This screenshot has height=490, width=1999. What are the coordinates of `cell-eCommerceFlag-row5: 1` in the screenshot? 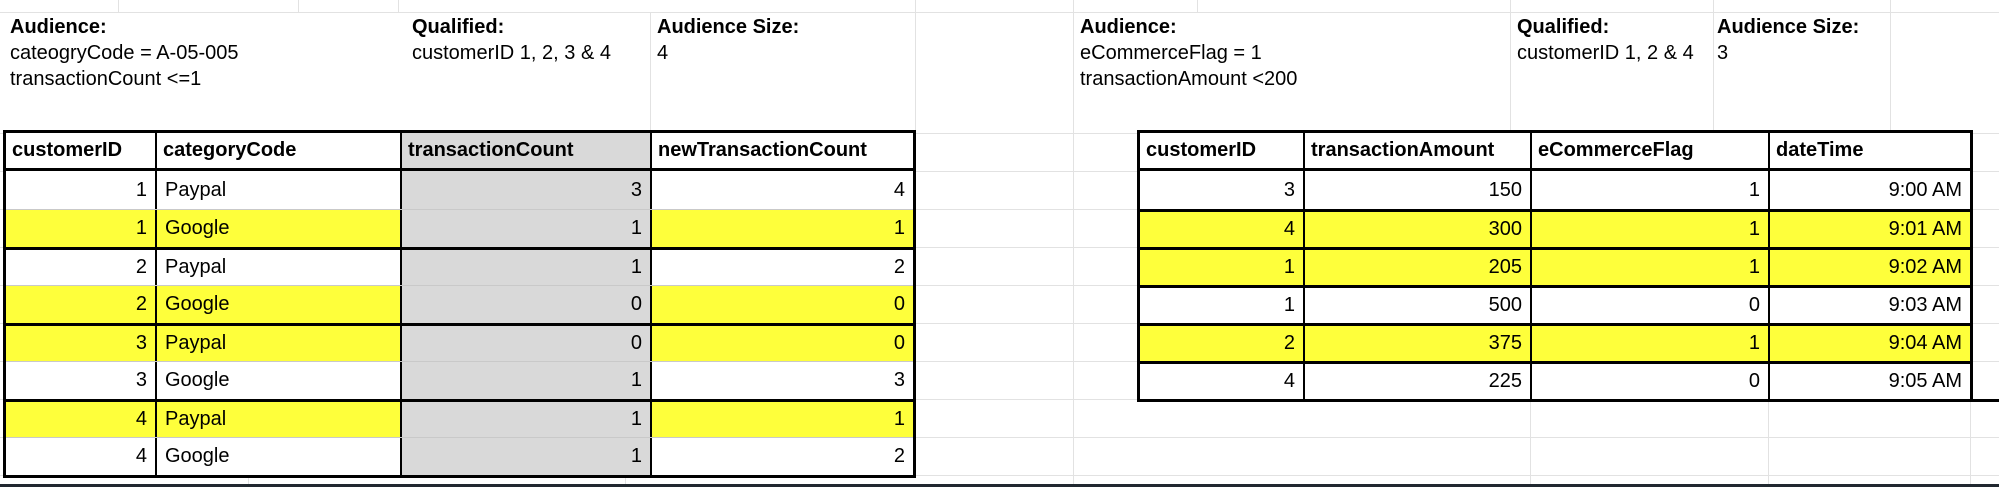 It's located at (1649, 343).